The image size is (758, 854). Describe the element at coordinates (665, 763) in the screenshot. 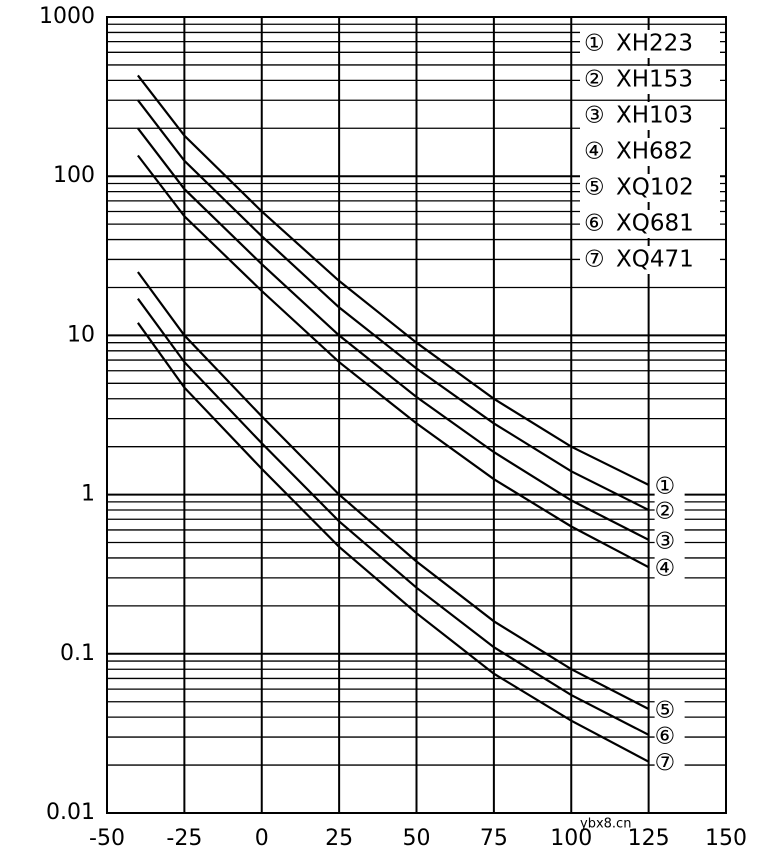

I see `end-label: ⑦` at that location.